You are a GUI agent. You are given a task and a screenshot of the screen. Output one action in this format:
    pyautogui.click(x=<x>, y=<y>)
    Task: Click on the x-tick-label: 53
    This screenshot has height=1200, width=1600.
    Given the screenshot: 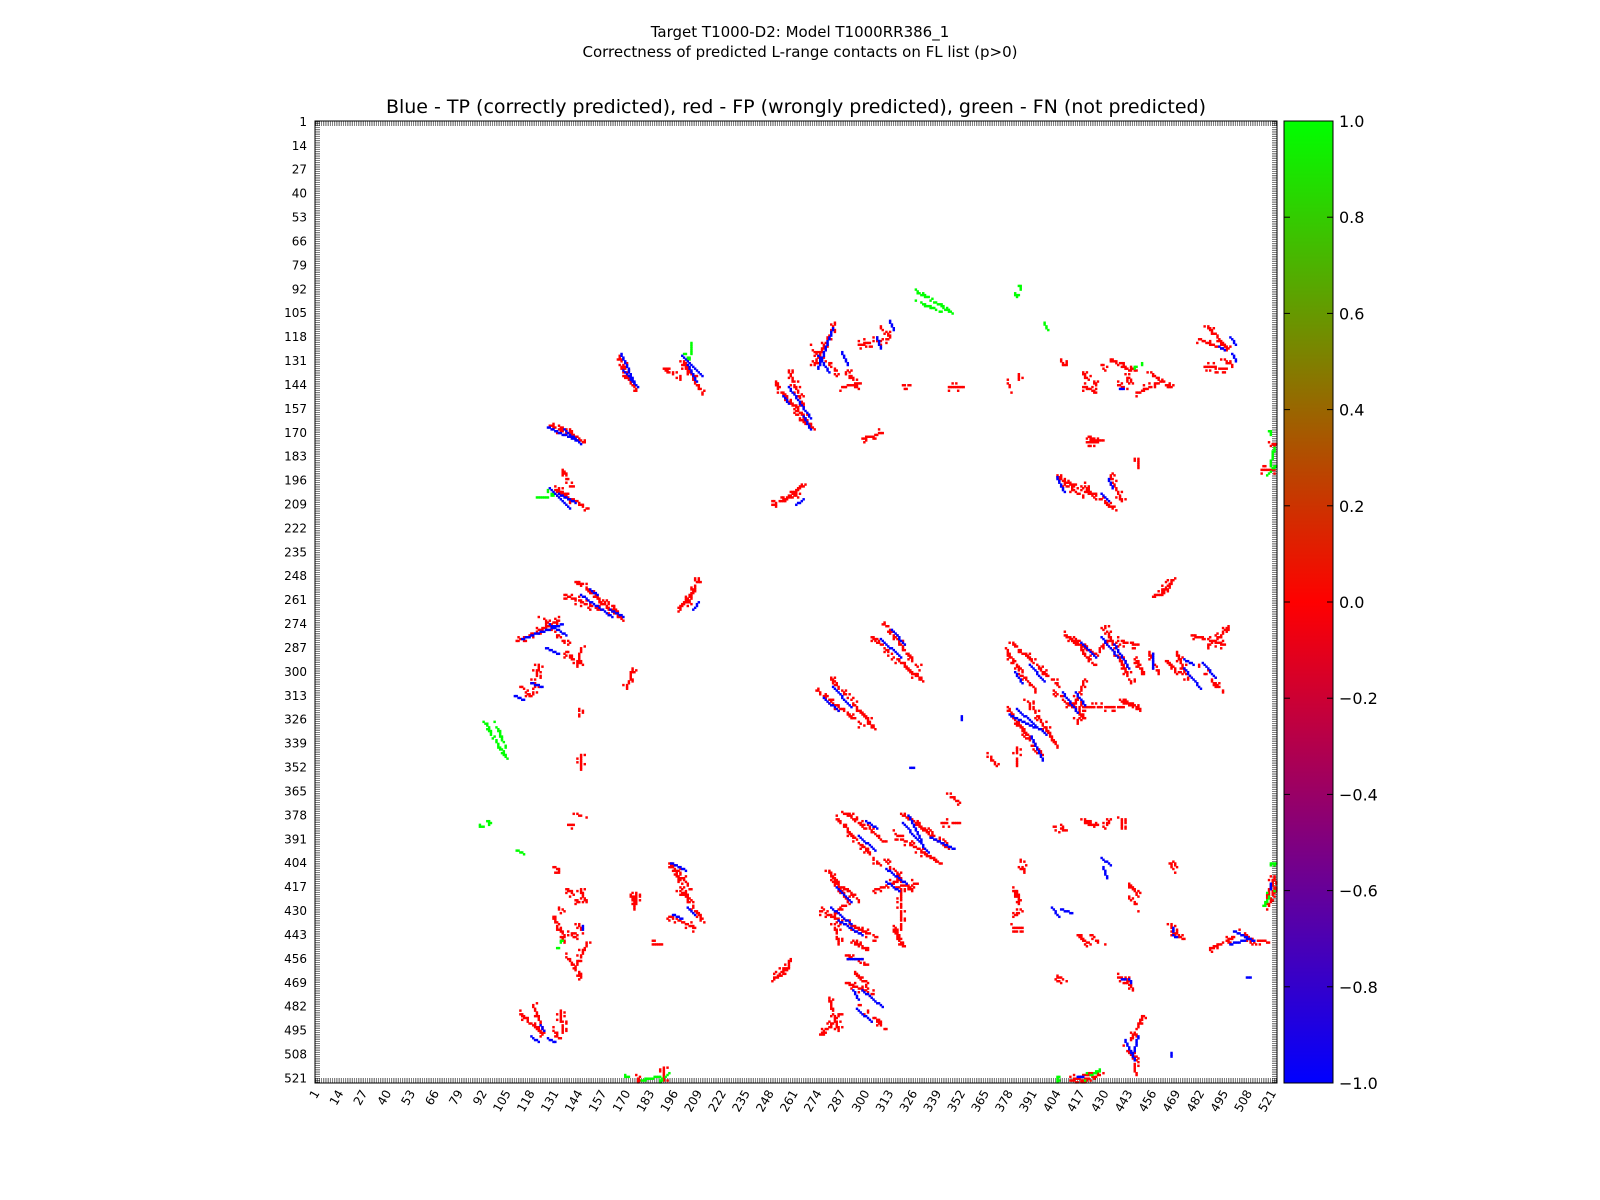 What is the action you would take?
    pyautogui.click(x=408, y=1098)
    